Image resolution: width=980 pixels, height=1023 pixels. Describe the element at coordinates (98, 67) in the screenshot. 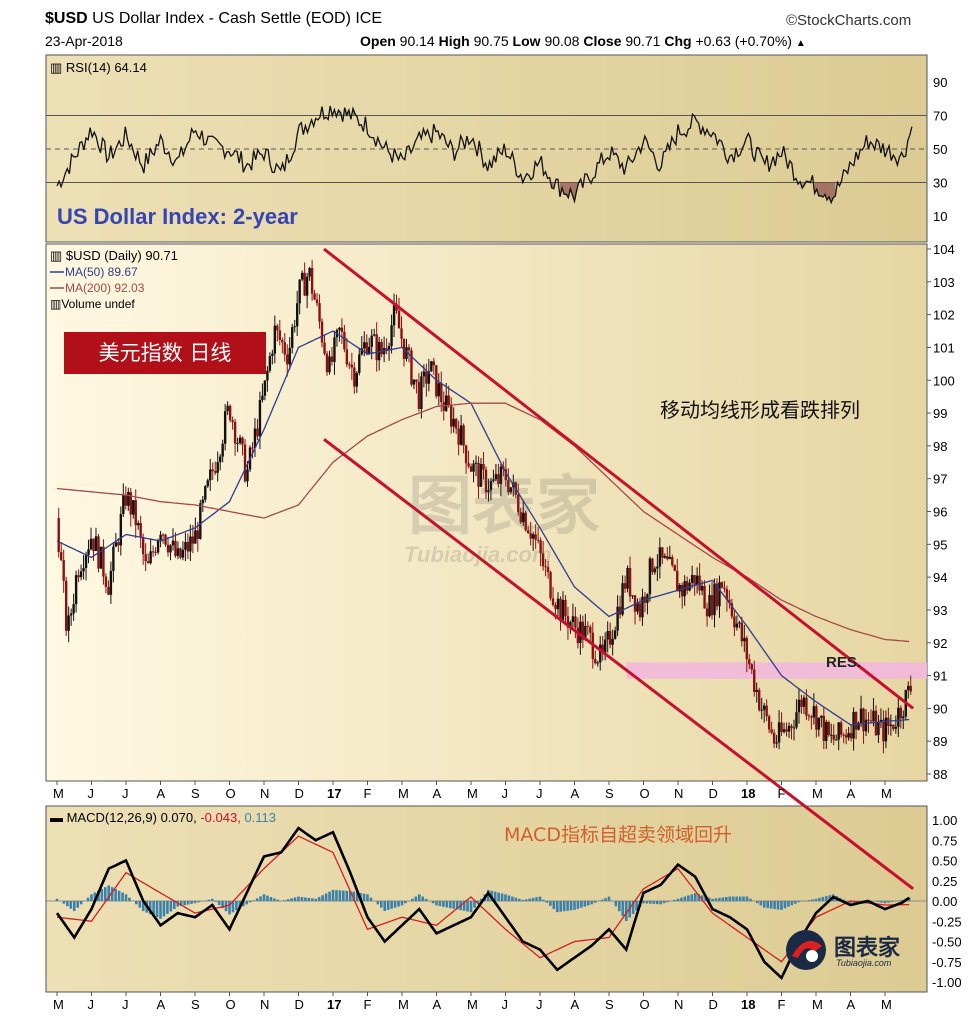

I see `rsi-legend: ▥ RSI(14) 64.14` at that location.